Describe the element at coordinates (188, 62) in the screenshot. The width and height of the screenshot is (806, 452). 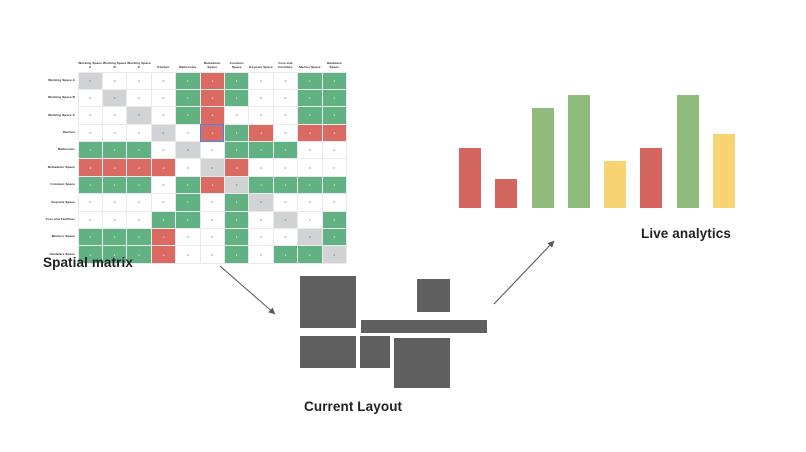
I see `matrix-col-header: Bathrooms` at that location.